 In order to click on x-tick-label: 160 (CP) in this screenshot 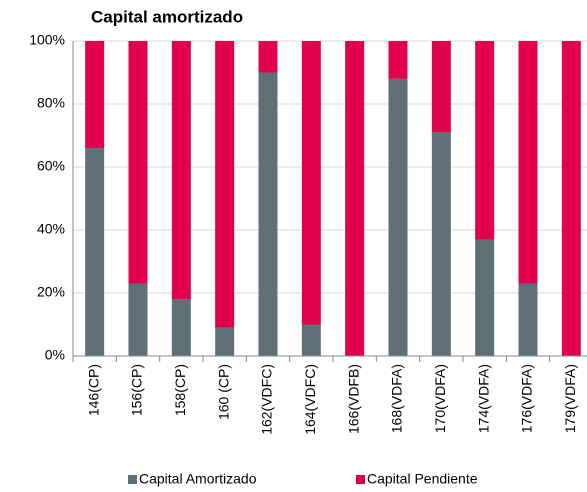, I will do `click(223, 392)`.